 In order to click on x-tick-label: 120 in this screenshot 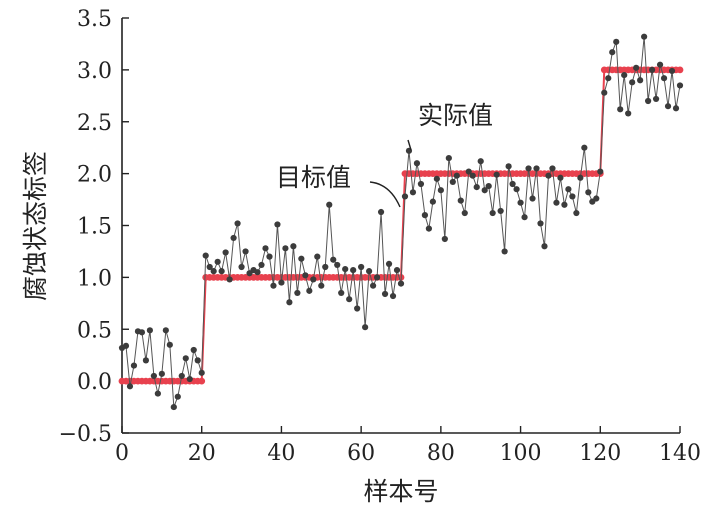, I will do `click(600, 453)`.